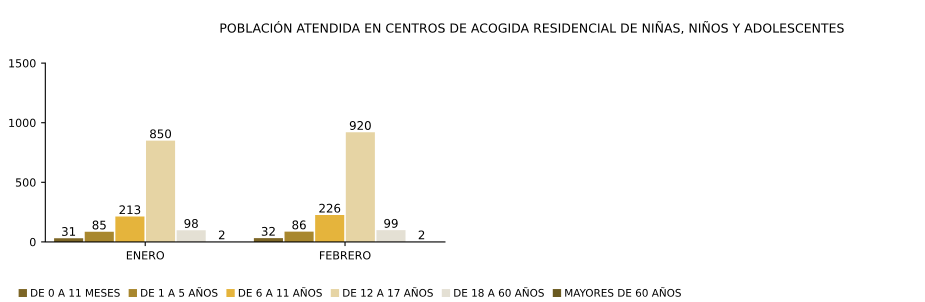 The width and height of the screenshot is (925, 302). What do you see at coordinates (268, 231) in the screenshot?
I see `data-label: 32` at bounding box center [268, 231].